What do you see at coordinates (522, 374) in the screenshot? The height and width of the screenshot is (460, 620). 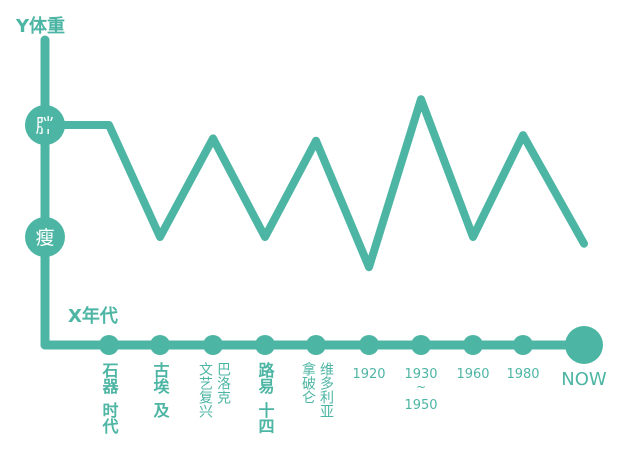 I see `x-label-1980: 1980` at bounding box center [522, 374].